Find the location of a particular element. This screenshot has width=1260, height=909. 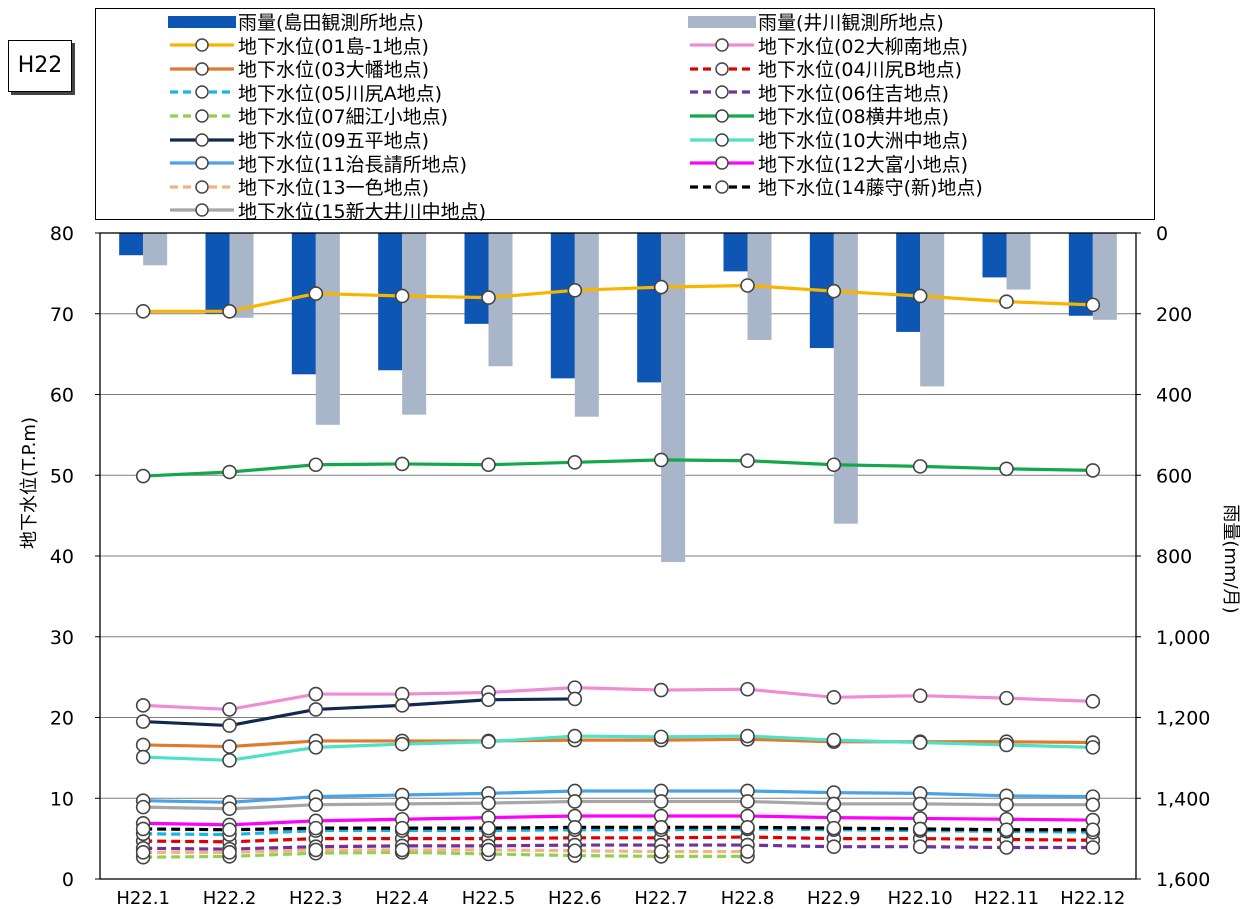

y-left-tick-label: 40 is located at coordinates (62, 557).